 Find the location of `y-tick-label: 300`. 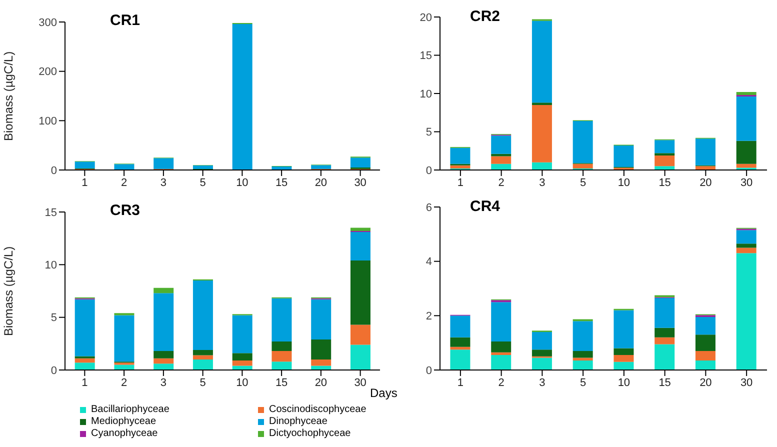

y-tick-label: 300 is located at coordinates (47, 22).